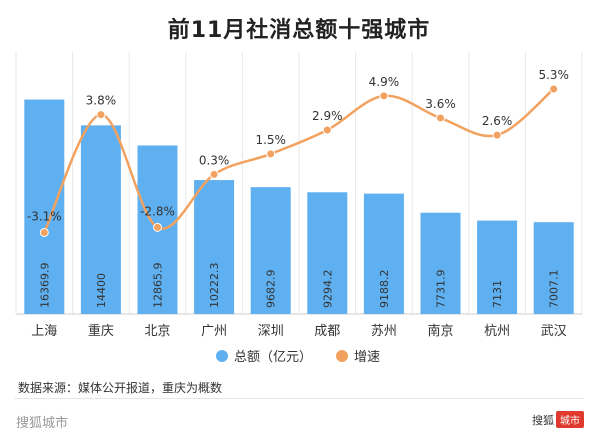 Image resolution: width=598 pixels, height=448 pixels. What do you see at coordinates (440, 104) in the screenshot?
I see `growth-value-label: 3.6%` at bounding box center [440, 104].